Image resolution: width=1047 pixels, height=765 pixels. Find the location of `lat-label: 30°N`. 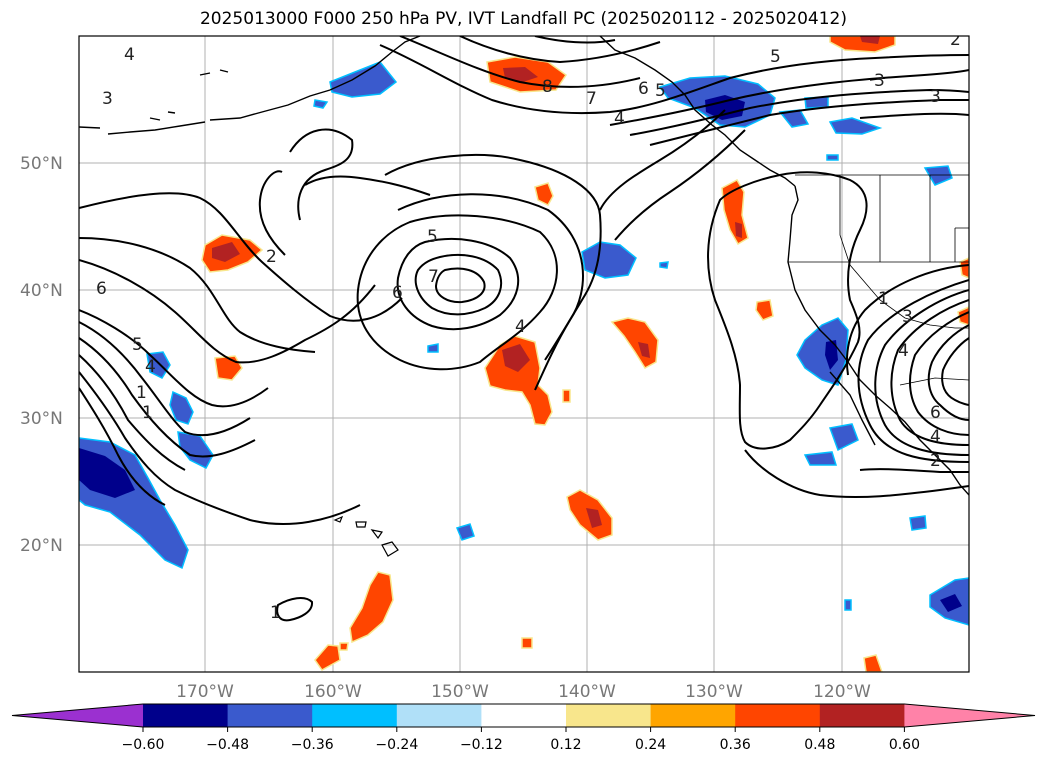

lat-label: 30°N is located at coordinates (41, 419).